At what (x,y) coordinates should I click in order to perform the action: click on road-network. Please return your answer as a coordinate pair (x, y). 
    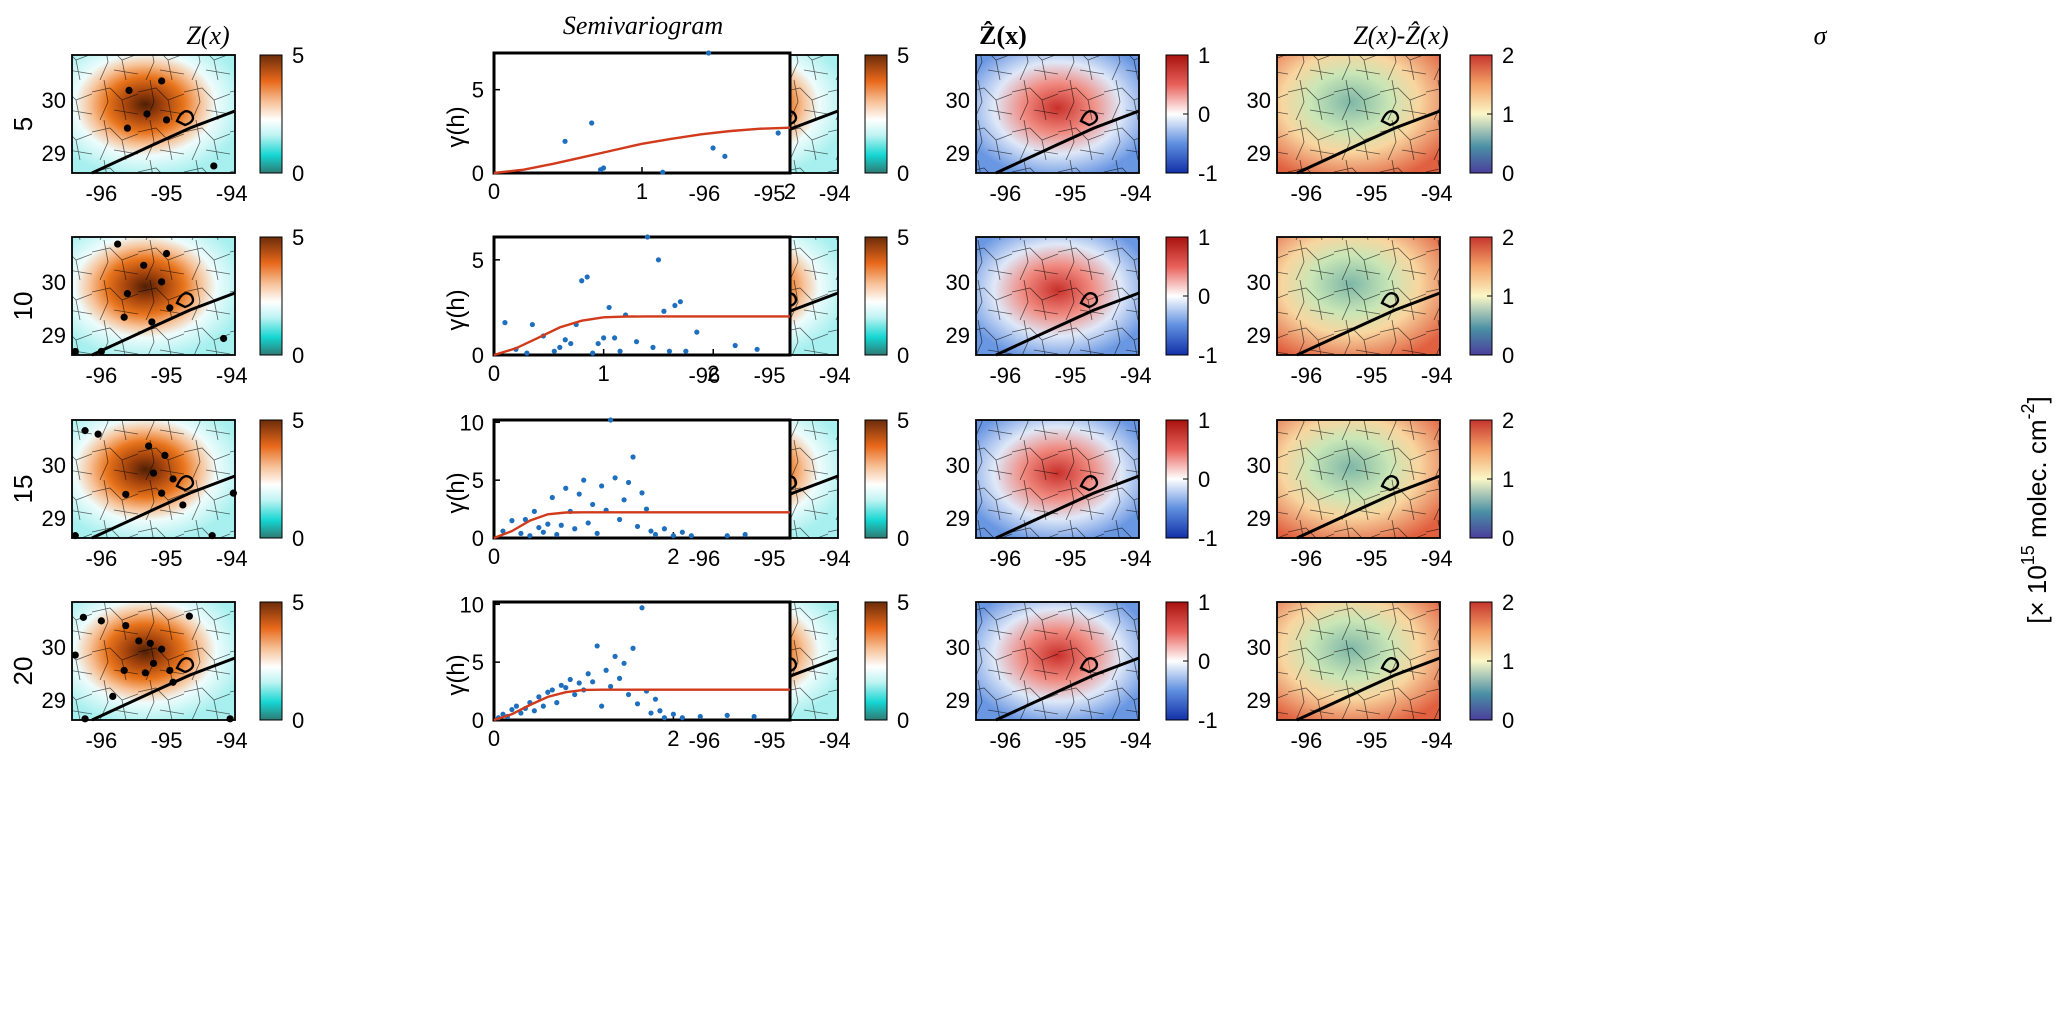
    Looking at the image, I should click on (153, 296).